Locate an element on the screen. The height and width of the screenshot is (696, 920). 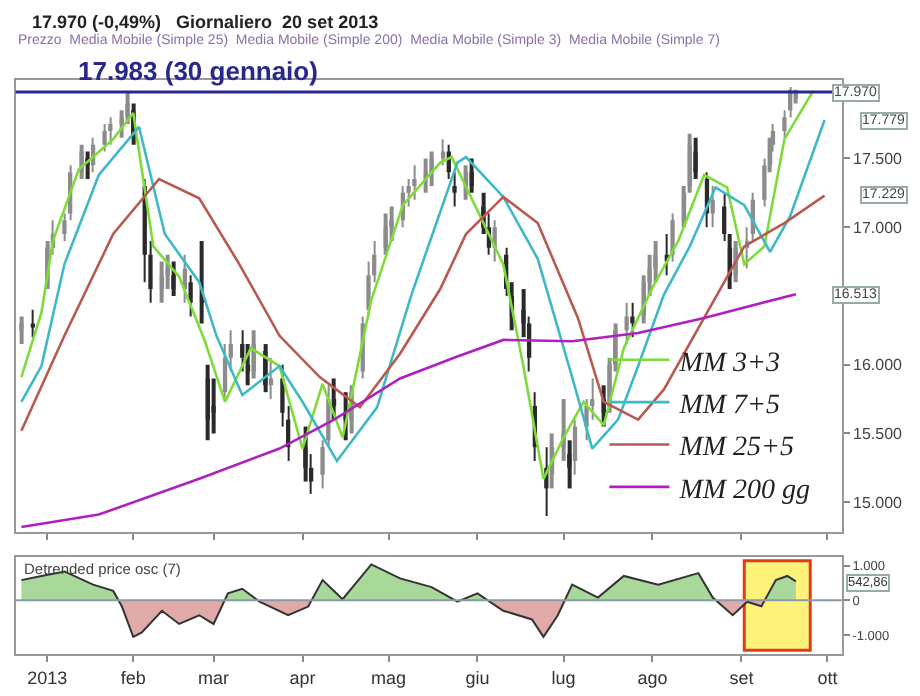
y-tick-label: 17.000 is located at coordinates (878, 227).